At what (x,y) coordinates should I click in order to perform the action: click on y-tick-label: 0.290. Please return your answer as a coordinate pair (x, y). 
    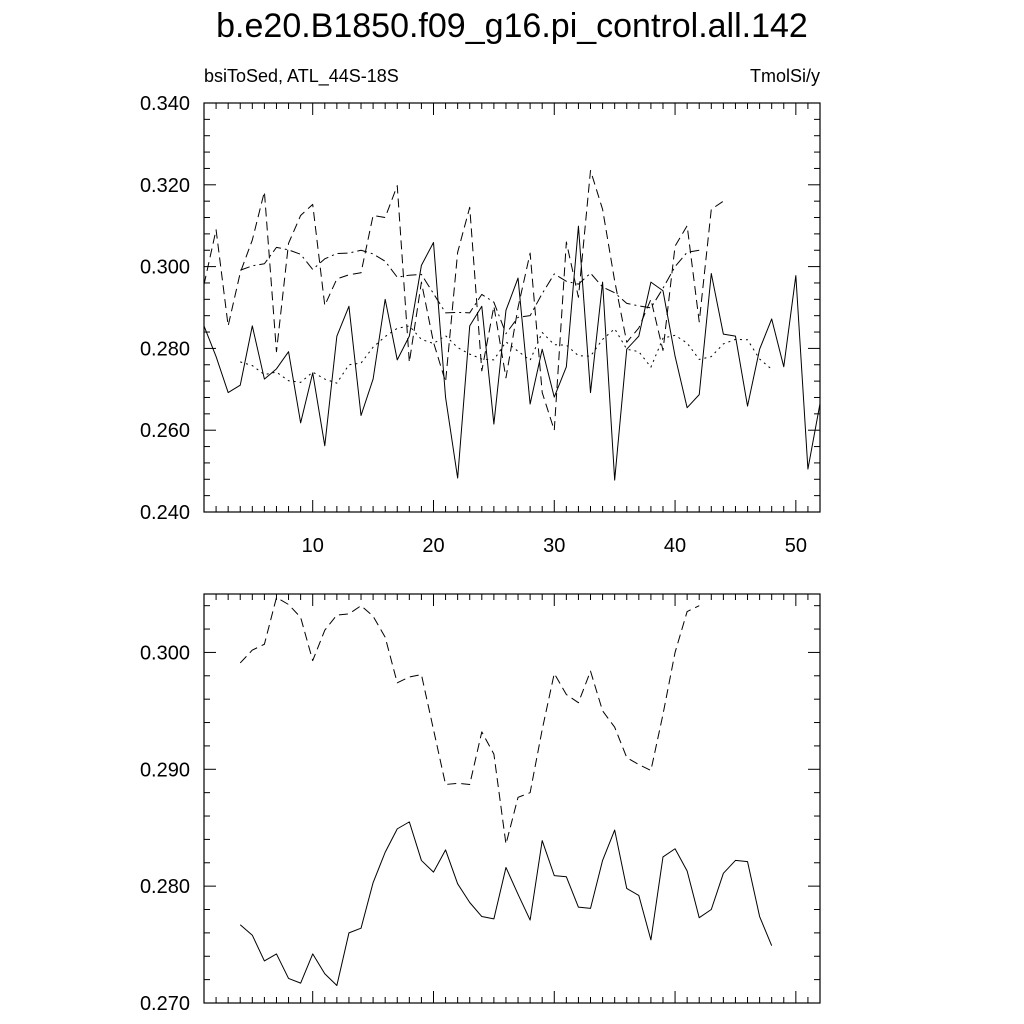
    Looking at the image, I should click on (165, 770).